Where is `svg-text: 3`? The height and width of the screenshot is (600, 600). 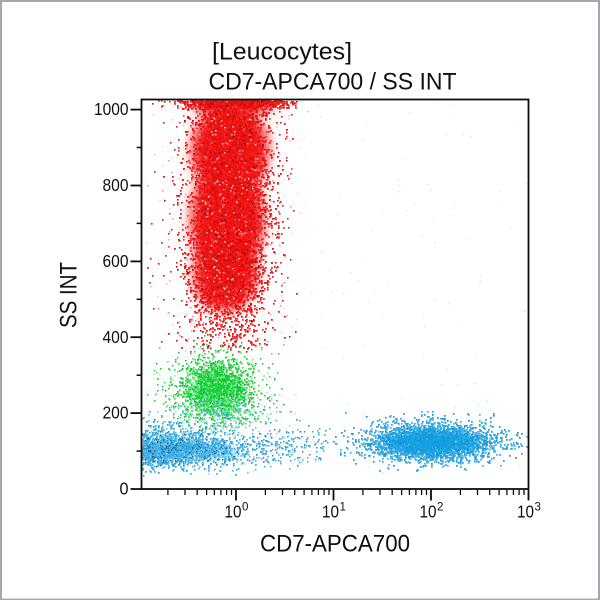 svg-text: 3 is located at coordinates (538, 508).